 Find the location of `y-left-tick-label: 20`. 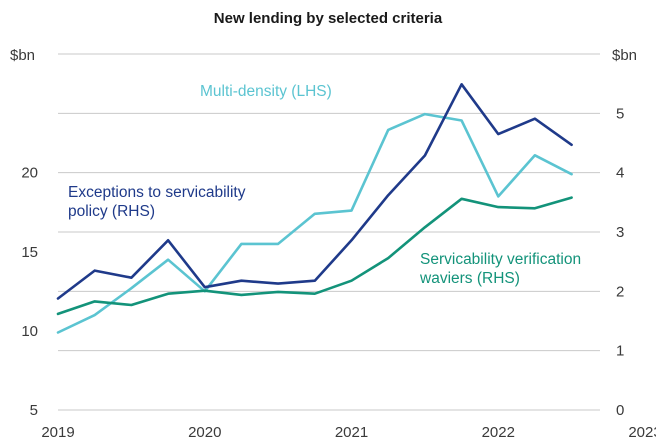

y-left-tick-label: 20 is located at coordinates (29, 173).